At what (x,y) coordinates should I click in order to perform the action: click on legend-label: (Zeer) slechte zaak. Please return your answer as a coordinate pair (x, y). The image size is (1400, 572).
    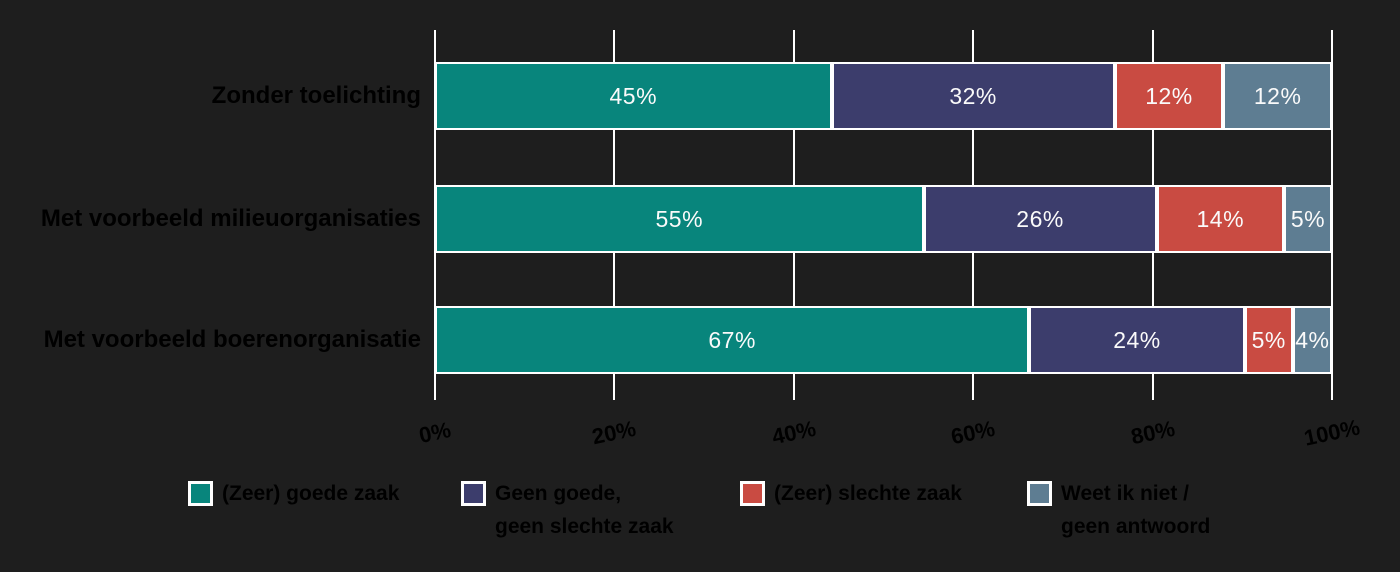
    Looking at the image, I should click on (868, 493).